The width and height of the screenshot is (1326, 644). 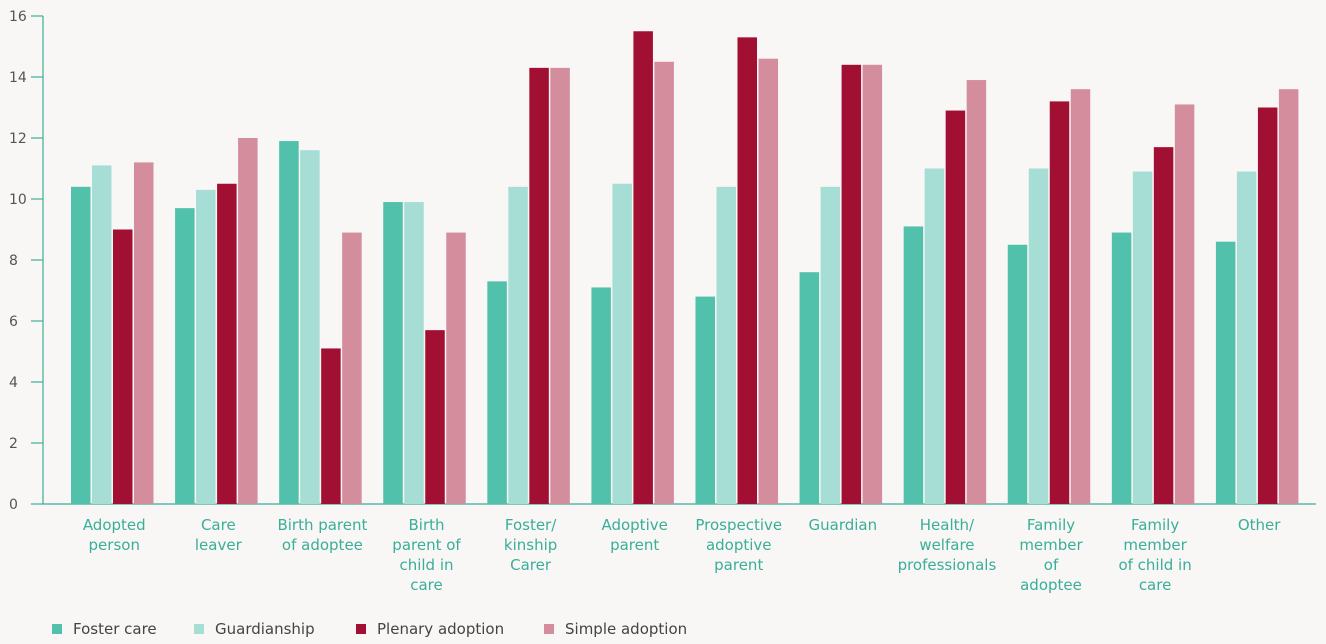 I want to click on y-tick-label: 2, so click(x=13, y=444).